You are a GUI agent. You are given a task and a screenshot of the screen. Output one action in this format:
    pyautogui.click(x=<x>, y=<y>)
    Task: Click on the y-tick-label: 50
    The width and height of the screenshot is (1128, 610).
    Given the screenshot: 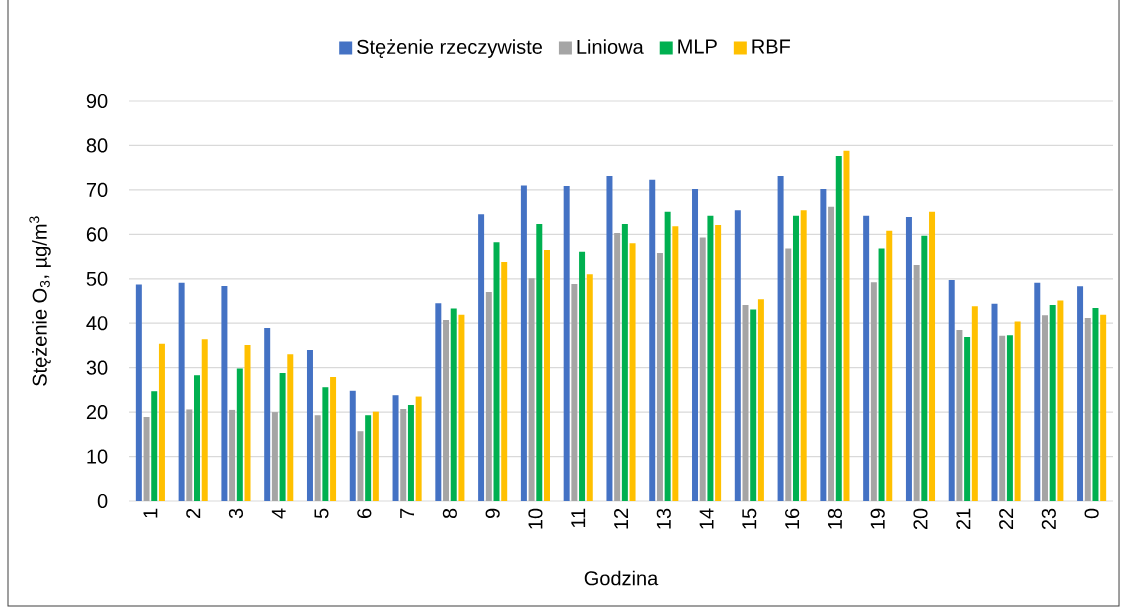 What is the action you would take?
    pyautogui.click(x=97, y=278)
    